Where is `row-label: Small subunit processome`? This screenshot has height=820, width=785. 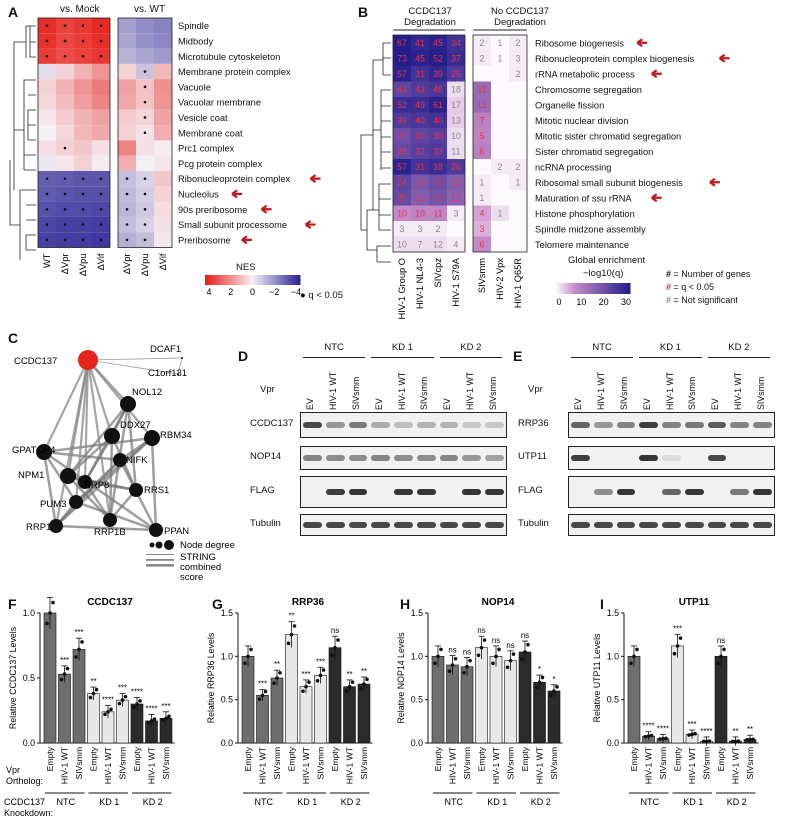
row-label: Small subunit processome is located at coordinates (232, 225).